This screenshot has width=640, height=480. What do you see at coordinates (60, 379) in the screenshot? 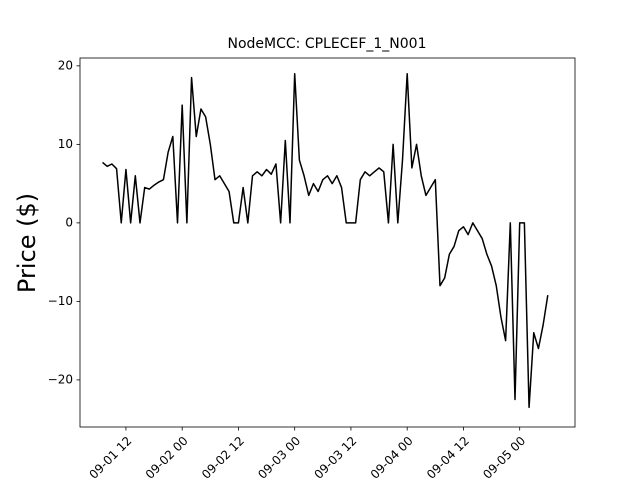
I see `y-tick-label: −20` at bounding box center [60, 379].